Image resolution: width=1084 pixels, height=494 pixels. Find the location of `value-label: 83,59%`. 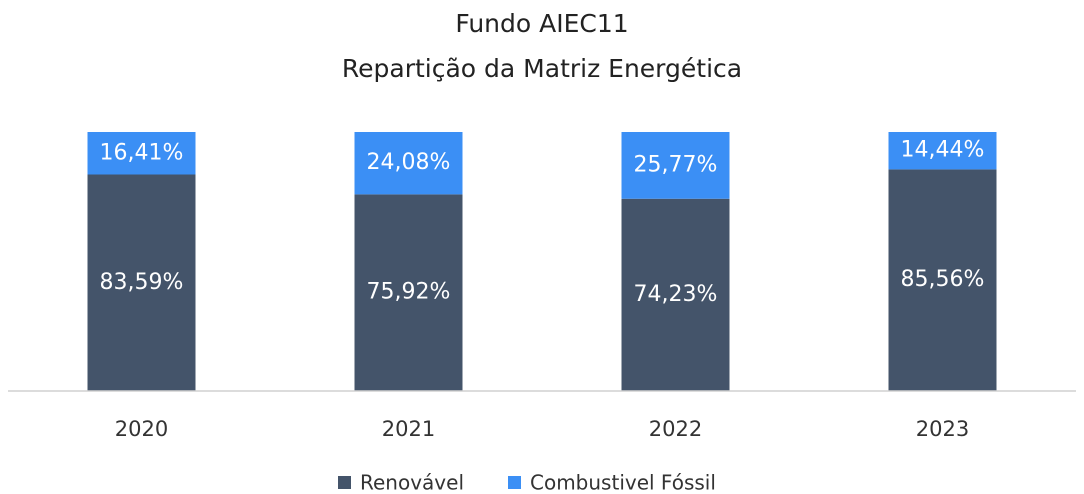

value-label: 83,59% is located at coordinates (142, 282).